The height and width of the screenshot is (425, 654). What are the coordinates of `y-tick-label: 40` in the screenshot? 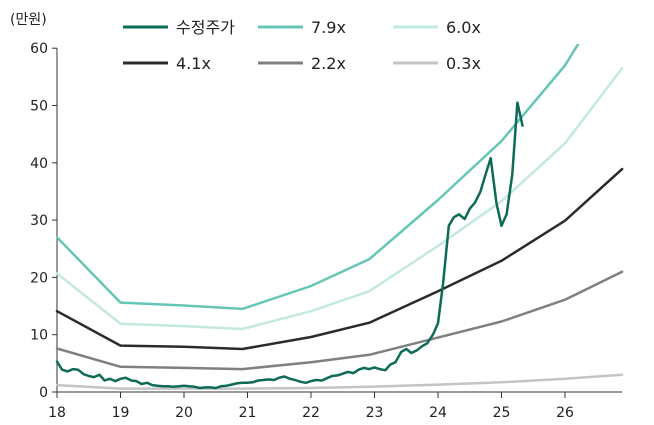 It's located at (39, 164).